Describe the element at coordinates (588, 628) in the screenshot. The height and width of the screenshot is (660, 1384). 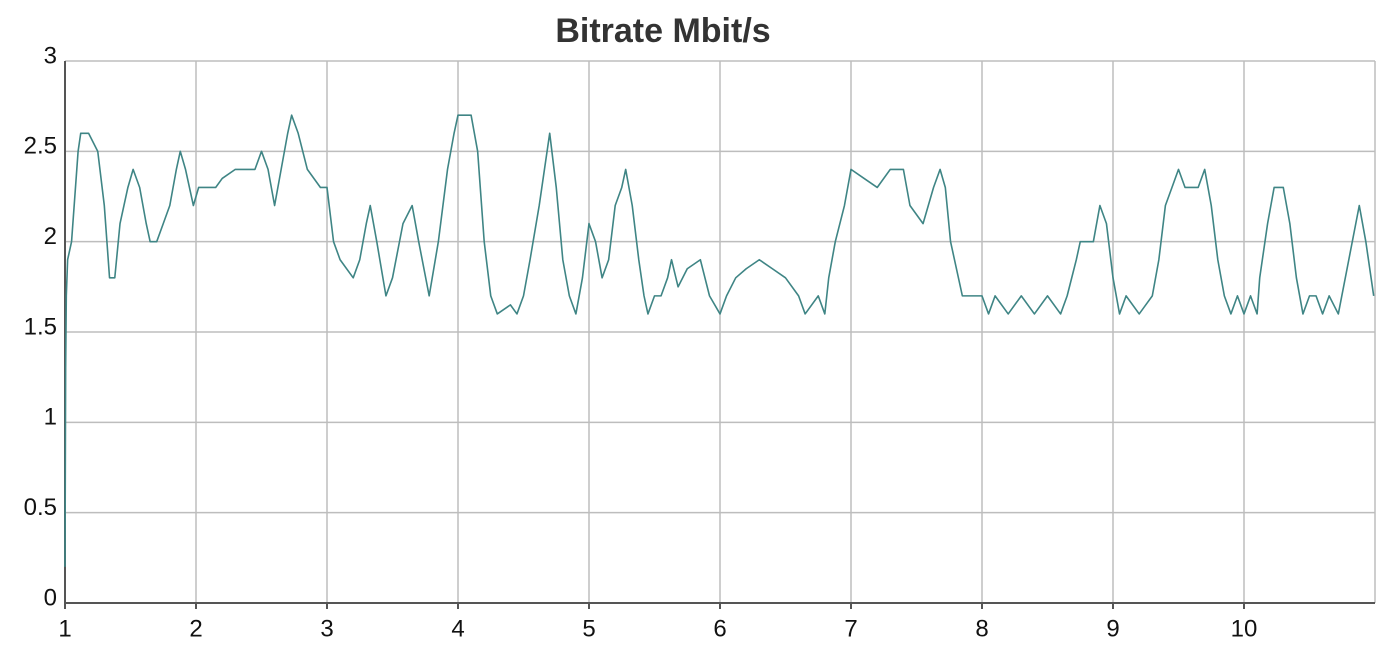
I see `x-tick-label: 5` at that location.